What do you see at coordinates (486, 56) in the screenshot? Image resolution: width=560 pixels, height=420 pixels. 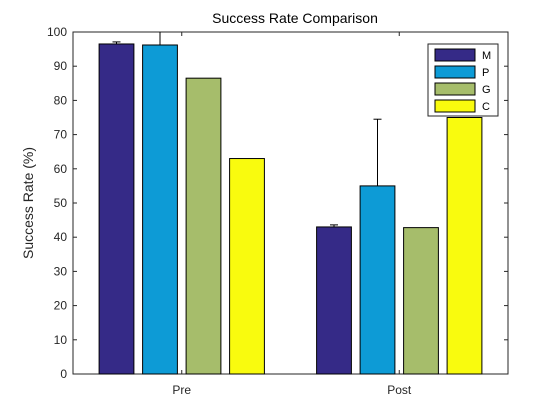 I see `legend-label-M: M` at bounding box center [486, 56].